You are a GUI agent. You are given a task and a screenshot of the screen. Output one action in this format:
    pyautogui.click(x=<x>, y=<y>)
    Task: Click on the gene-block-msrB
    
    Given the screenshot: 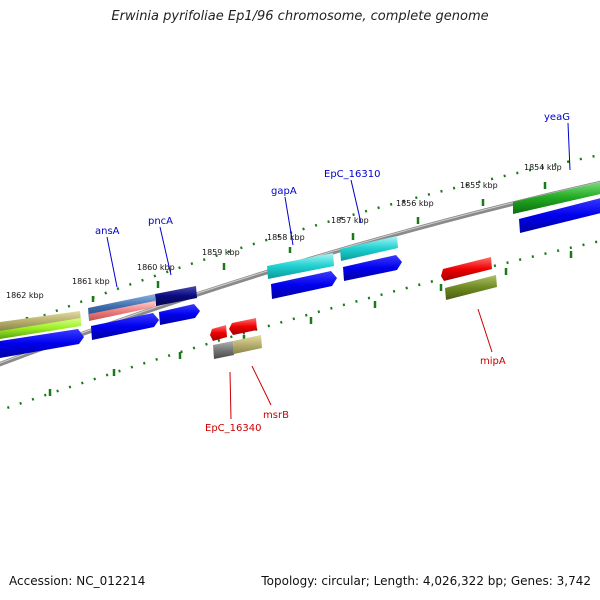 What is the action you would take?
    pyautogui.click(x=247, y=344)
    